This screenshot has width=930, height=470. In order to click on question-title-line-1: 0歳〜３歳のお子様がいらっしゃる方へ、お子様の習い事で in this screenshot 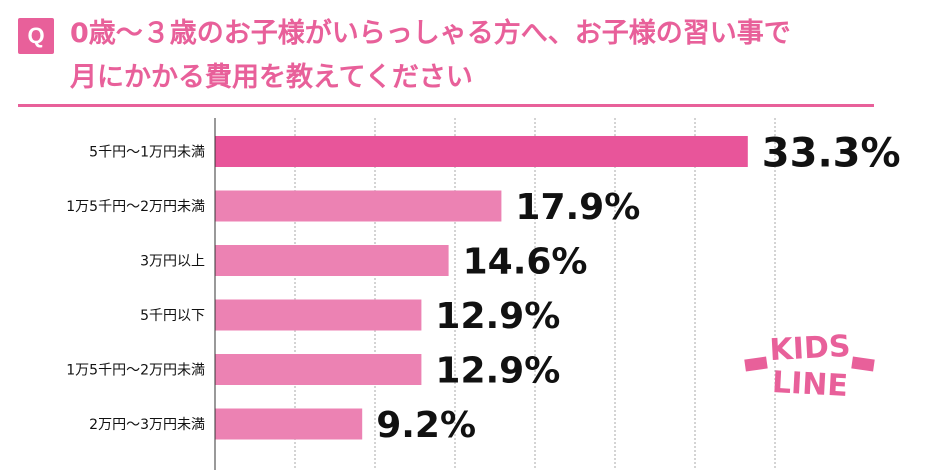, I will do `click(430, 33)`.